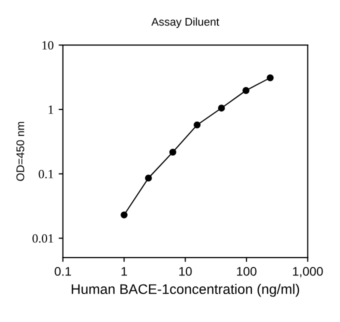  I want to click on y-tick-label: 0.01, so click(43, 238).